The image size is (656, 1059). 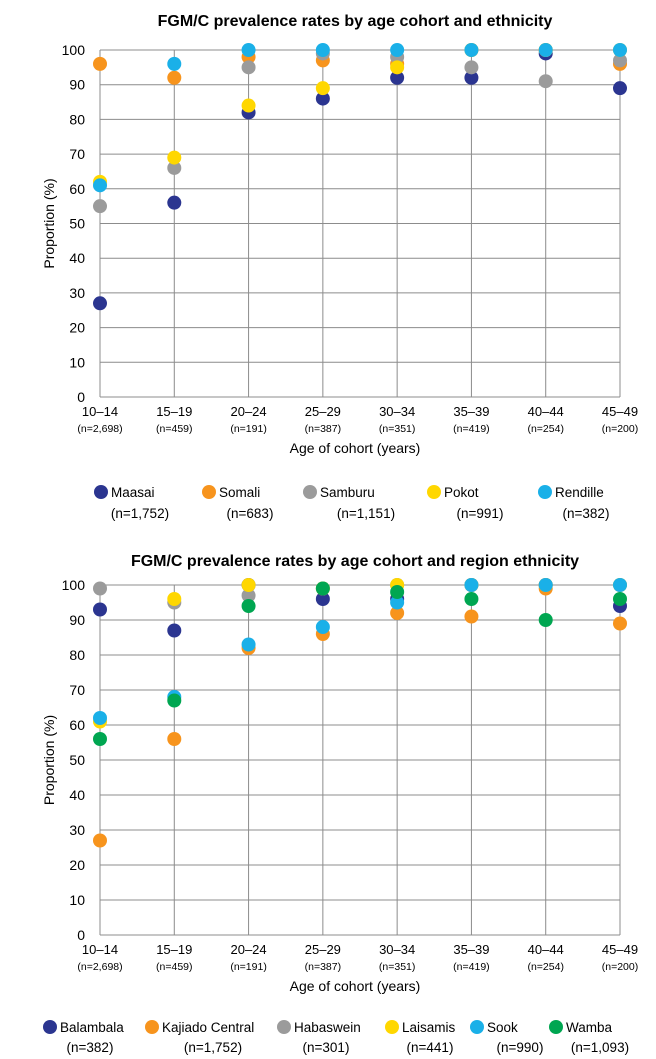 What do you see at coordinates (77, 830) in the screenshot?
I see `y-tick-label: 30` at bounding box center [77, 830].